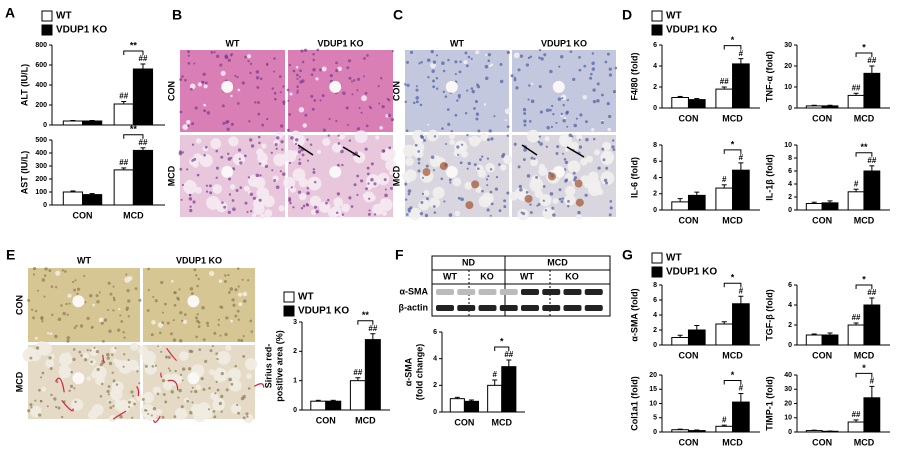  Describe the element at coordinates (741, 290) in the screenshot. I see `significance-mark: #` at that location.